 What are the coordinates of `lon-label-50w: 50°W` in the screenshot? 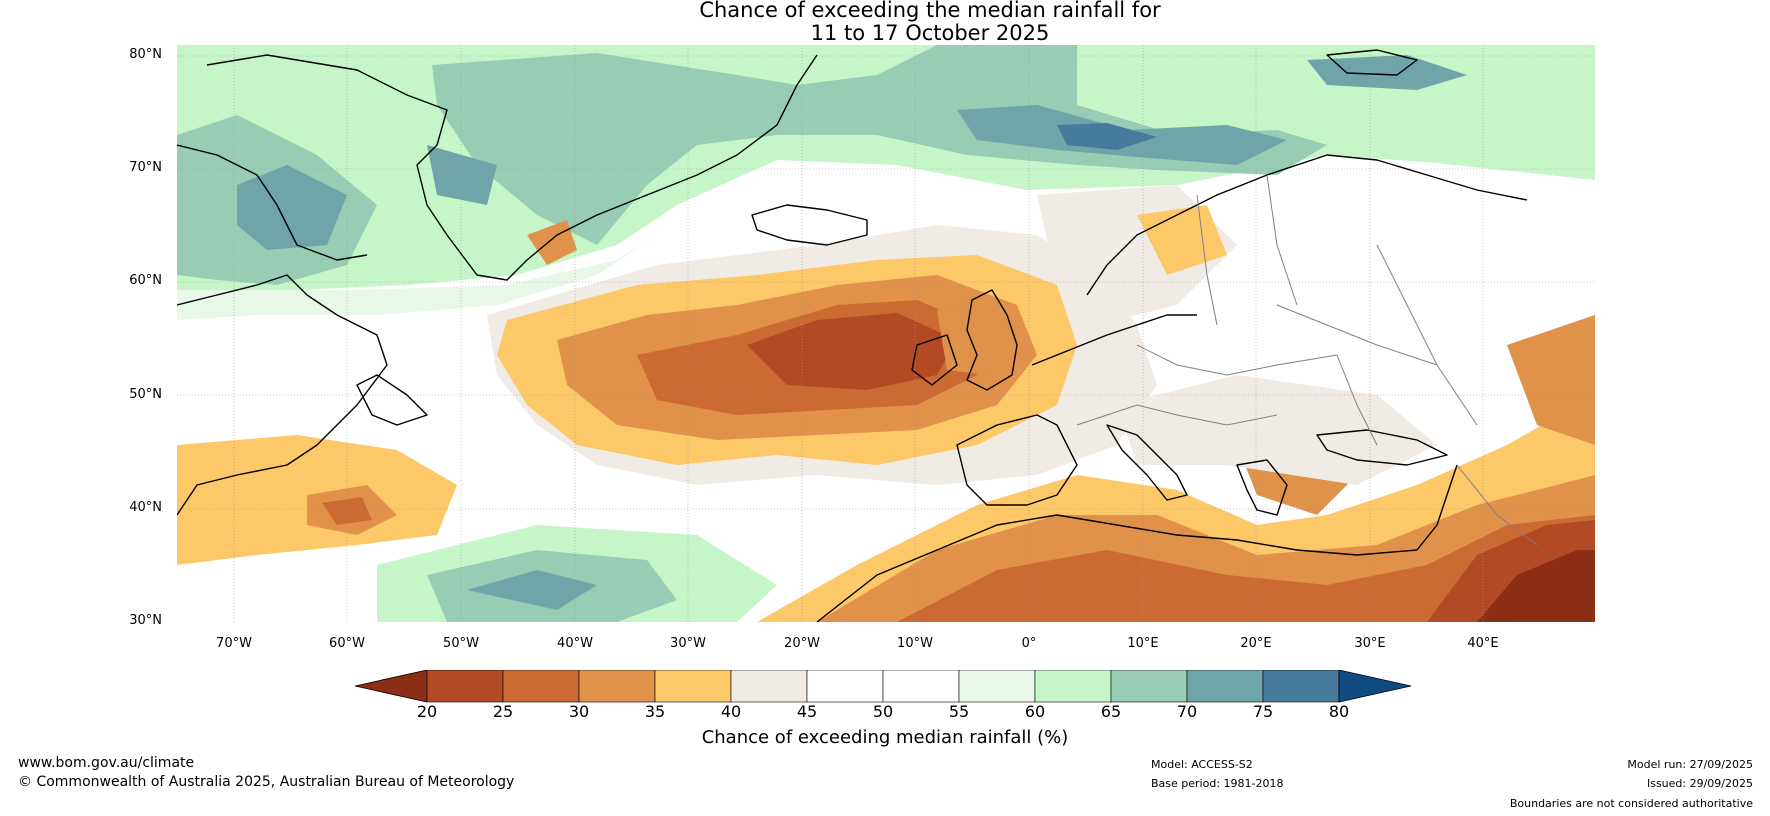 It's located at (461, 643).